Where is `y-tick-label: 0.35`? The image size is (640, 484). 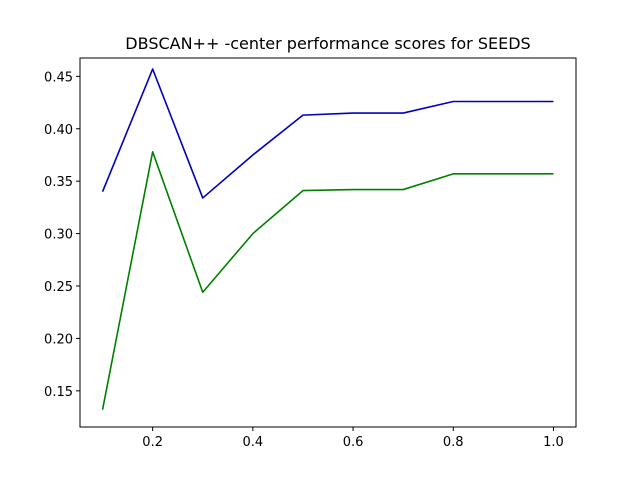 y-tick-label: 0.35 is located at coordinates (58, 182).